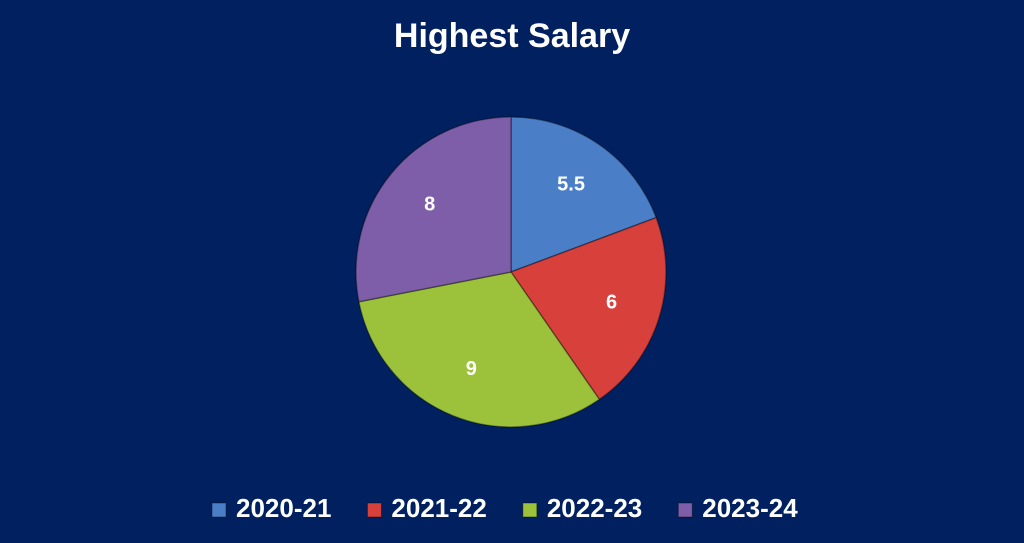  Describe the element at coordinates (594, 508) in the screenshot. I see `legend-label: 2022-23` at that location.